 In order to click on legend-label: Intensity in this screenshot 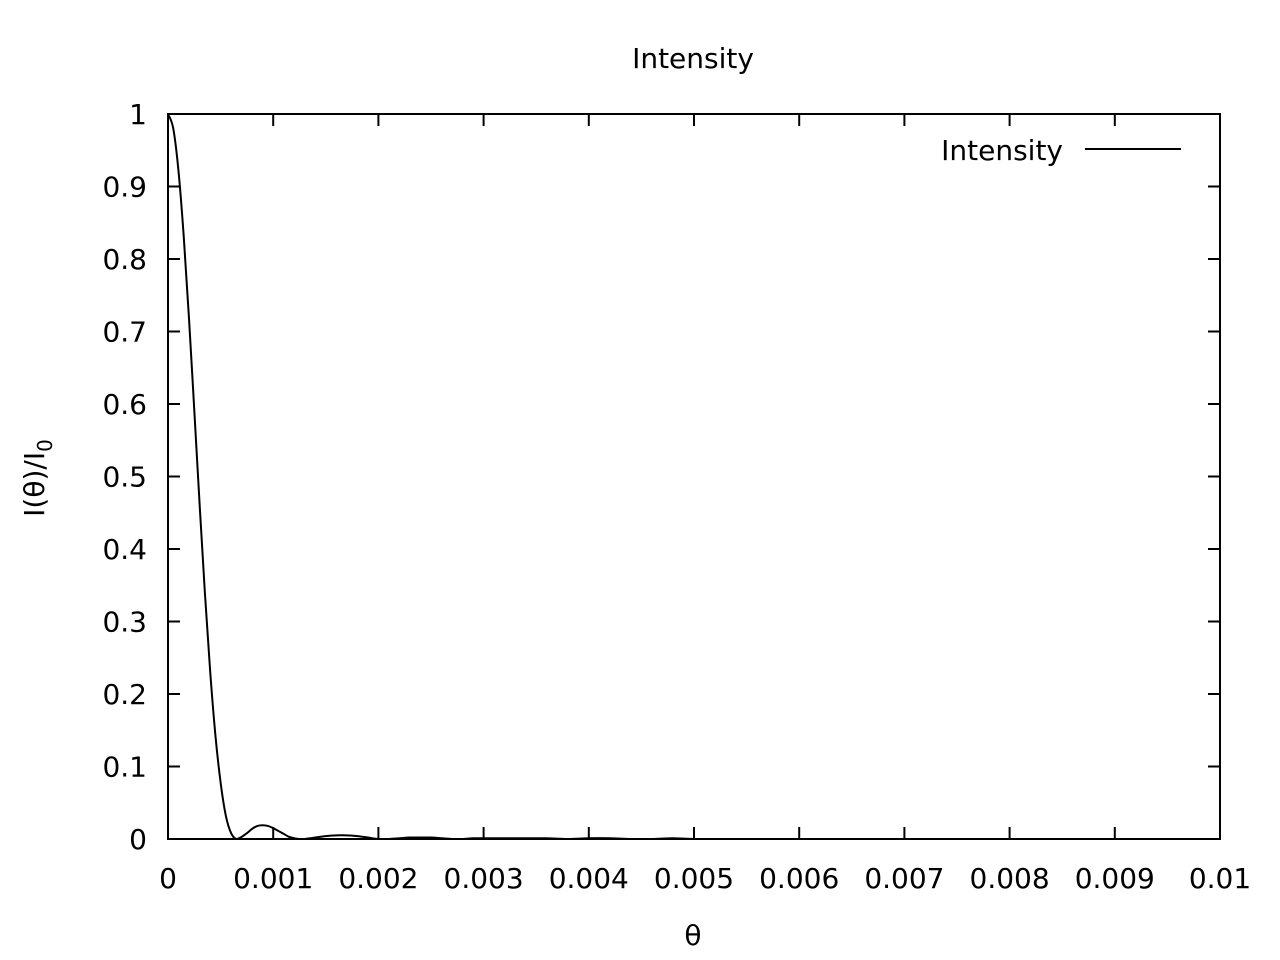, I will do `click(1002, 150)`.